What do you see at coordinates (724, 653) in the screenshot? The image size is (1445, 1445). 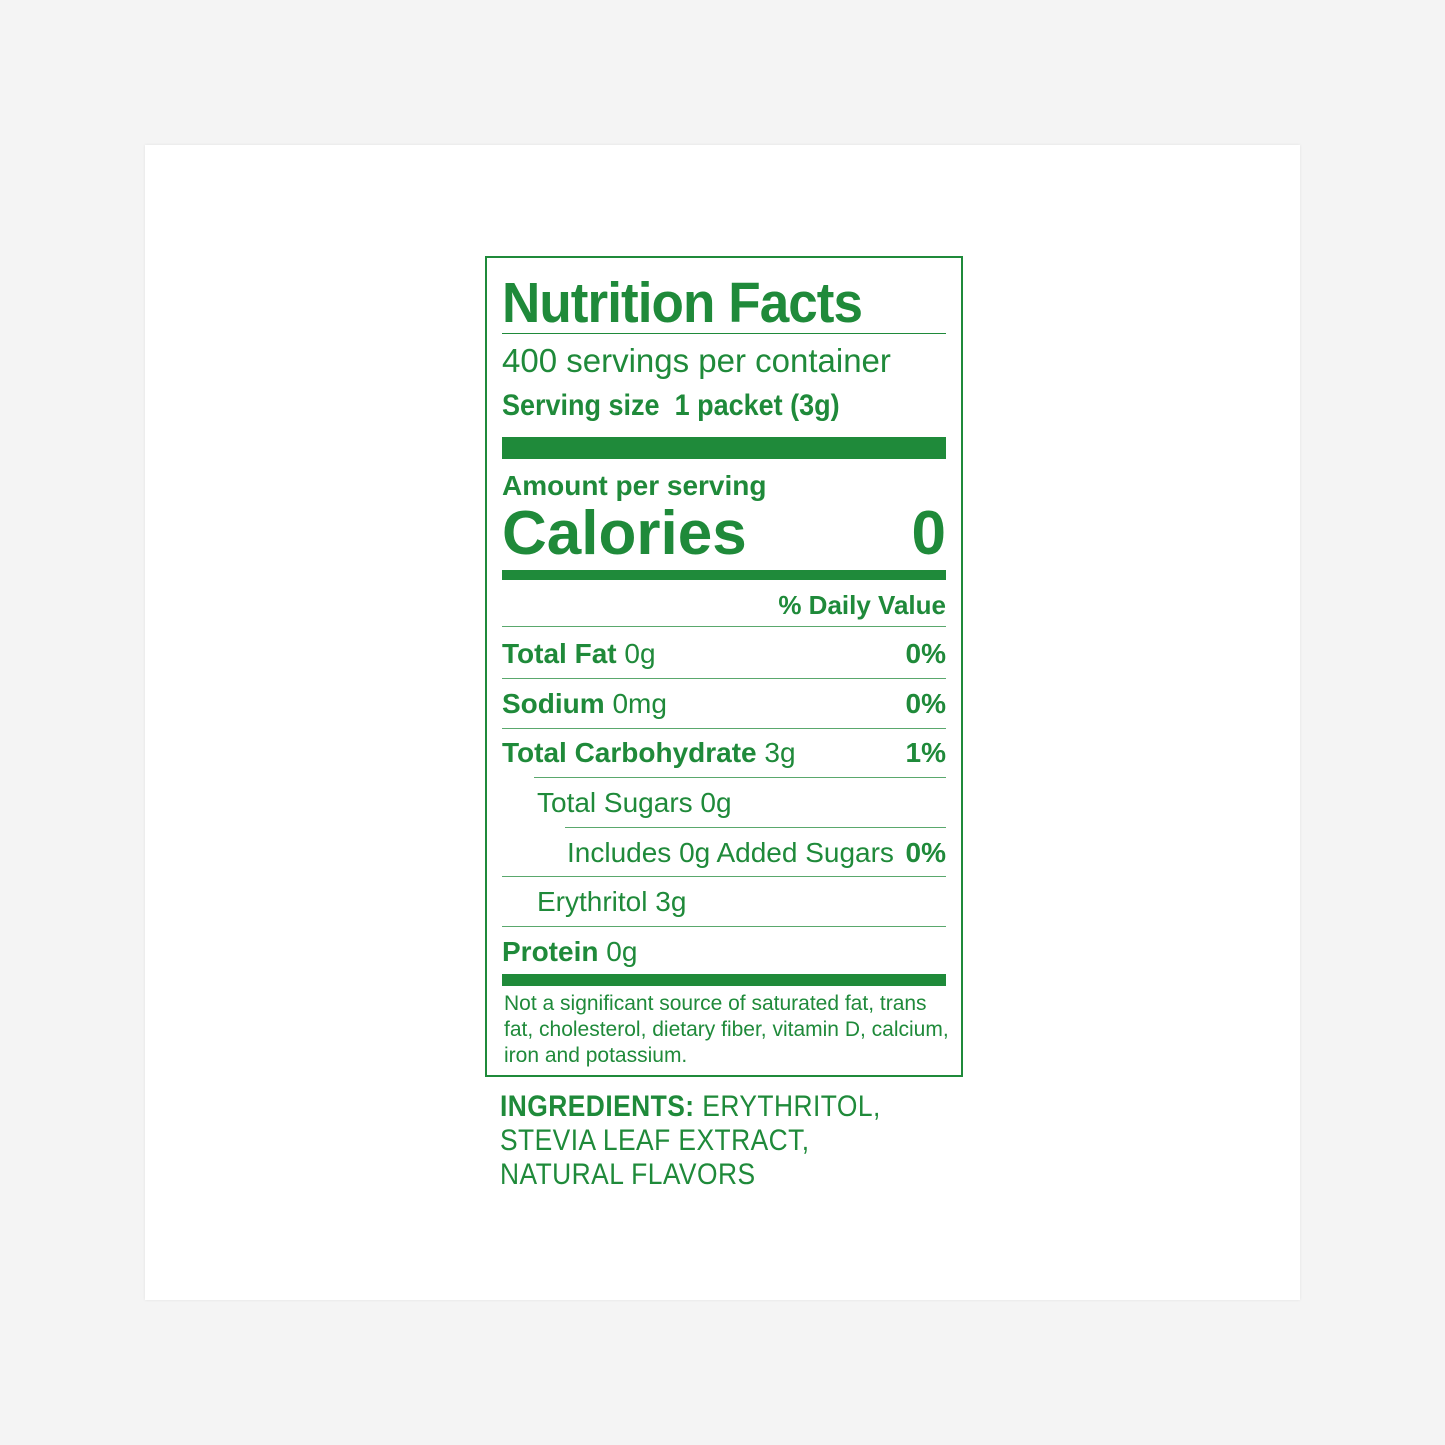 I see `nutrient-row-total-fat: Total Fat 0g 0%` at bounding box center [724, 653].